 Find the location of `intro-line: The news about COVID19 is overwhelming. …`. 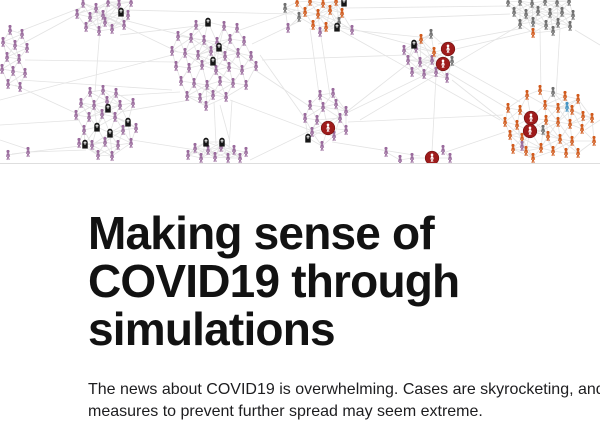

intro-line: The news about COVID19 is overwhelming. … is located at coordinates (344, 389).